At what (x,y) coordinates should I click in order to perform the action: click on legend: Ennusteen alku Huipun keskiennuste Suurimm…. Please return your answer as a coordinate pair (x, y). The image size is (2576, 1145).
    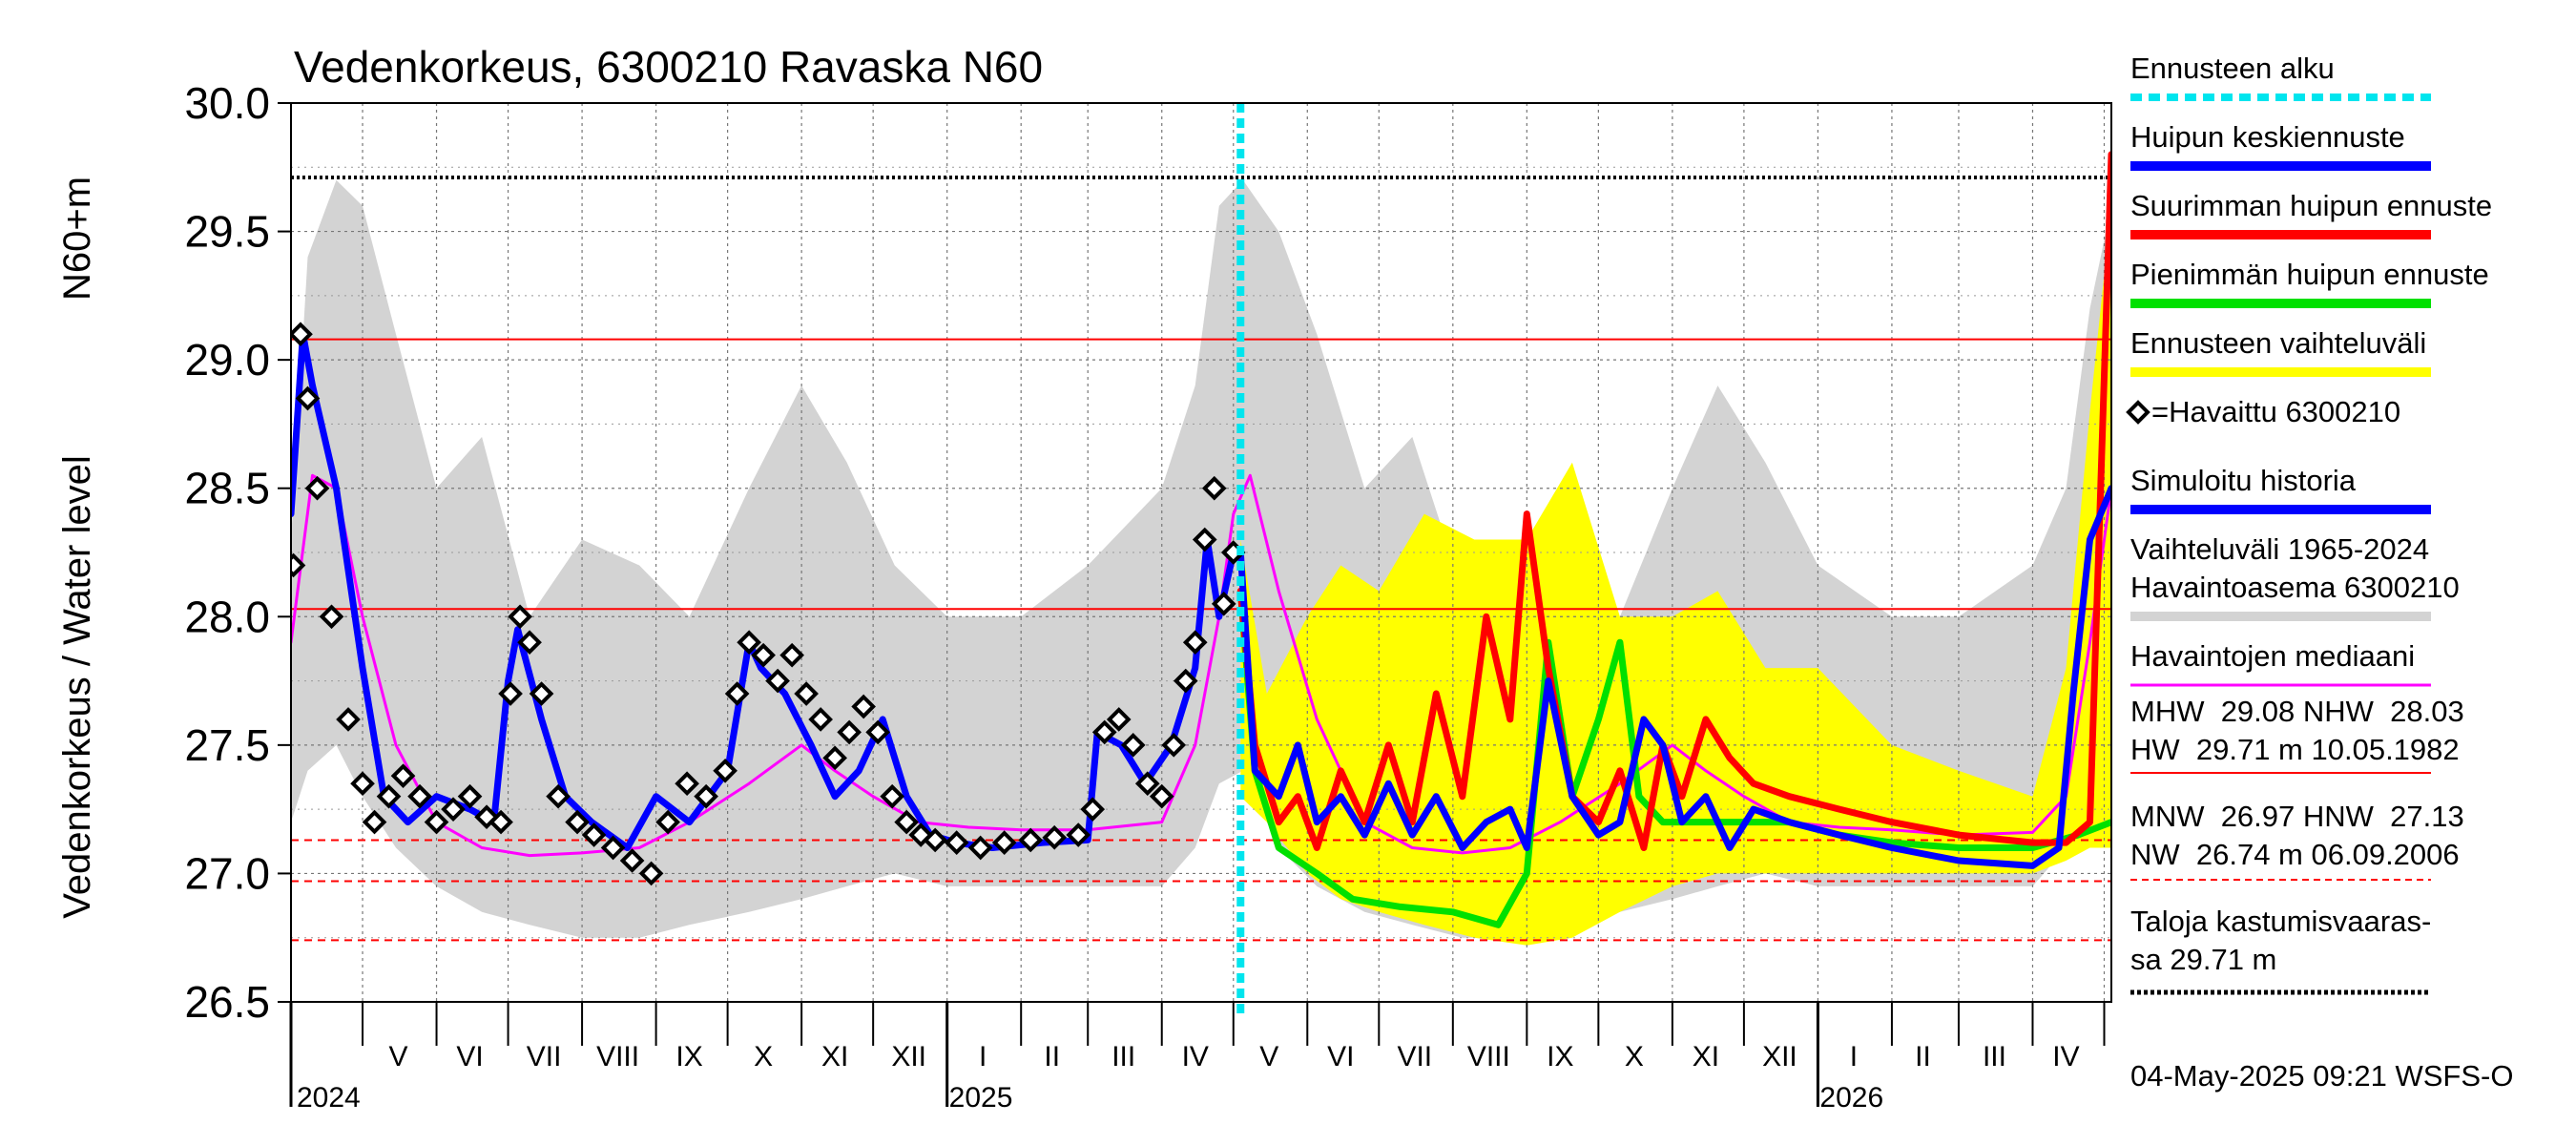
    Looking at the image, I should click on (2309, 369).